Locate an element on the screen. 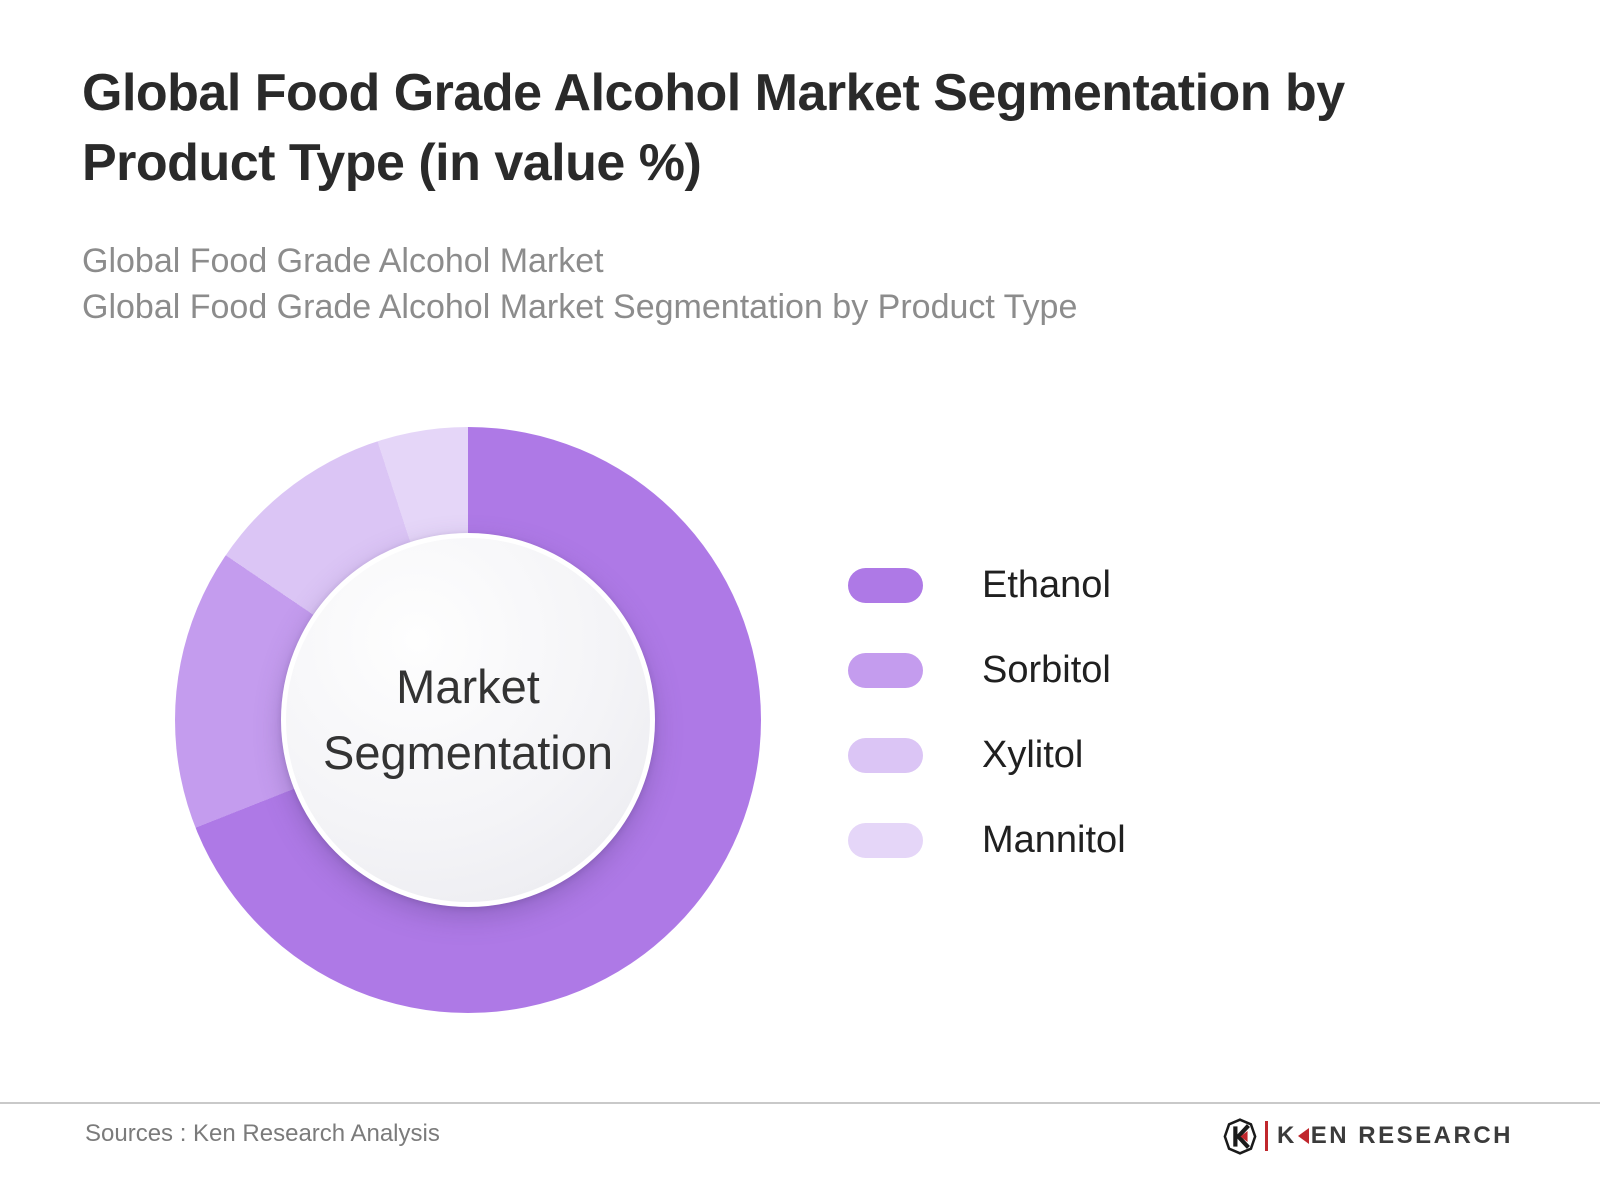 The width and height of the screenshot is (1600, 1200). brand-wordmark-rest: EN RESEARCH is located at coordinates (1411, 1135).